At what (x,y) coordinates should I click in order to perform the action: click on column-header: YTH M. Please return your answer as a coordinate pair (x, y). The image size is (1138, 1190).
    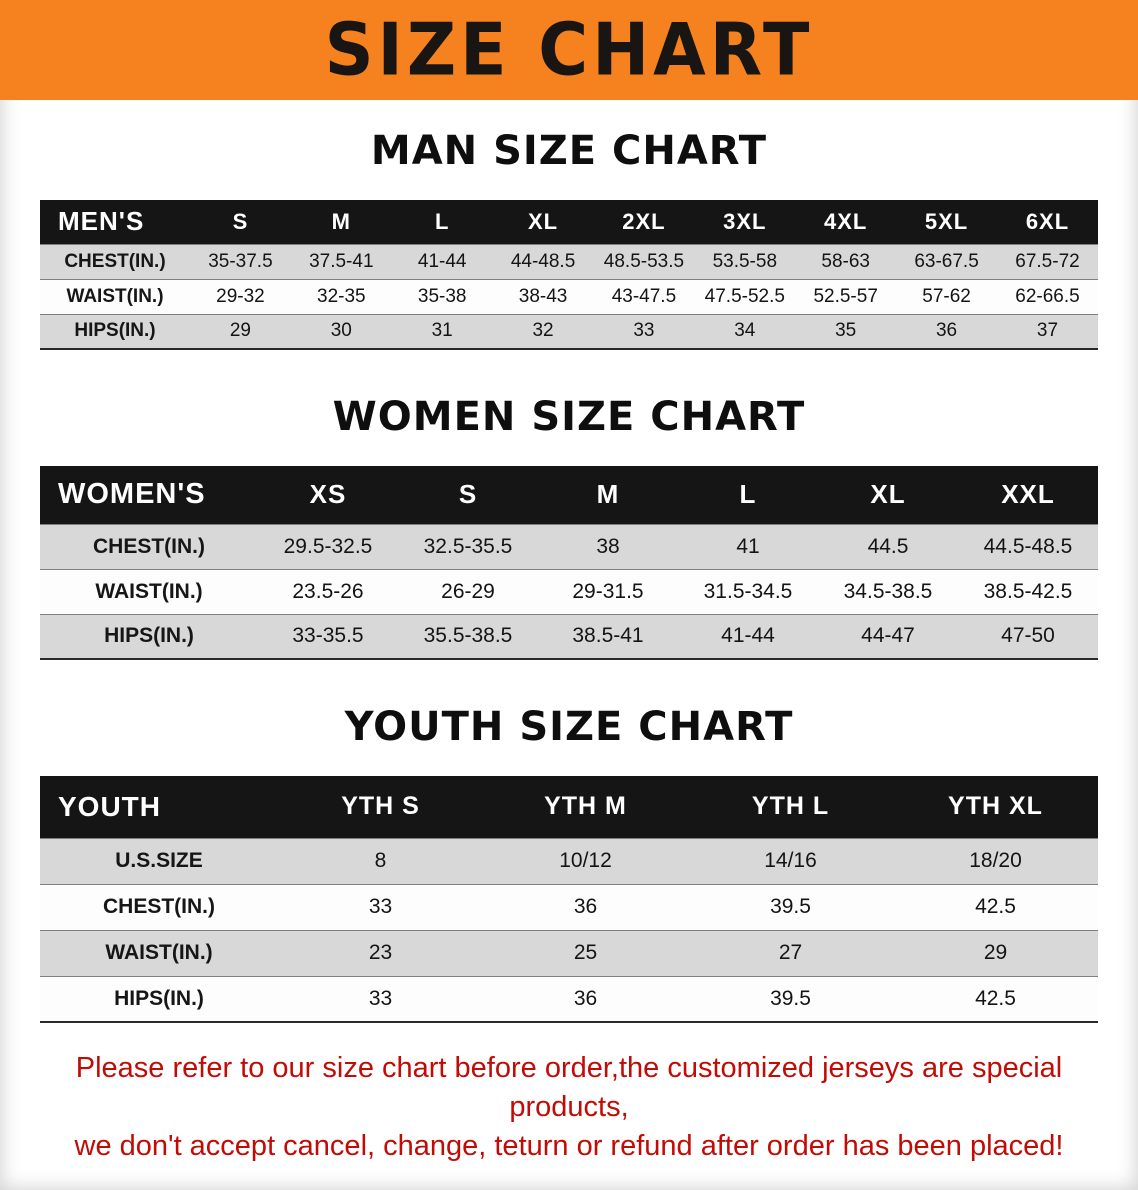
    Looking at the image, I should click on (585, 807).